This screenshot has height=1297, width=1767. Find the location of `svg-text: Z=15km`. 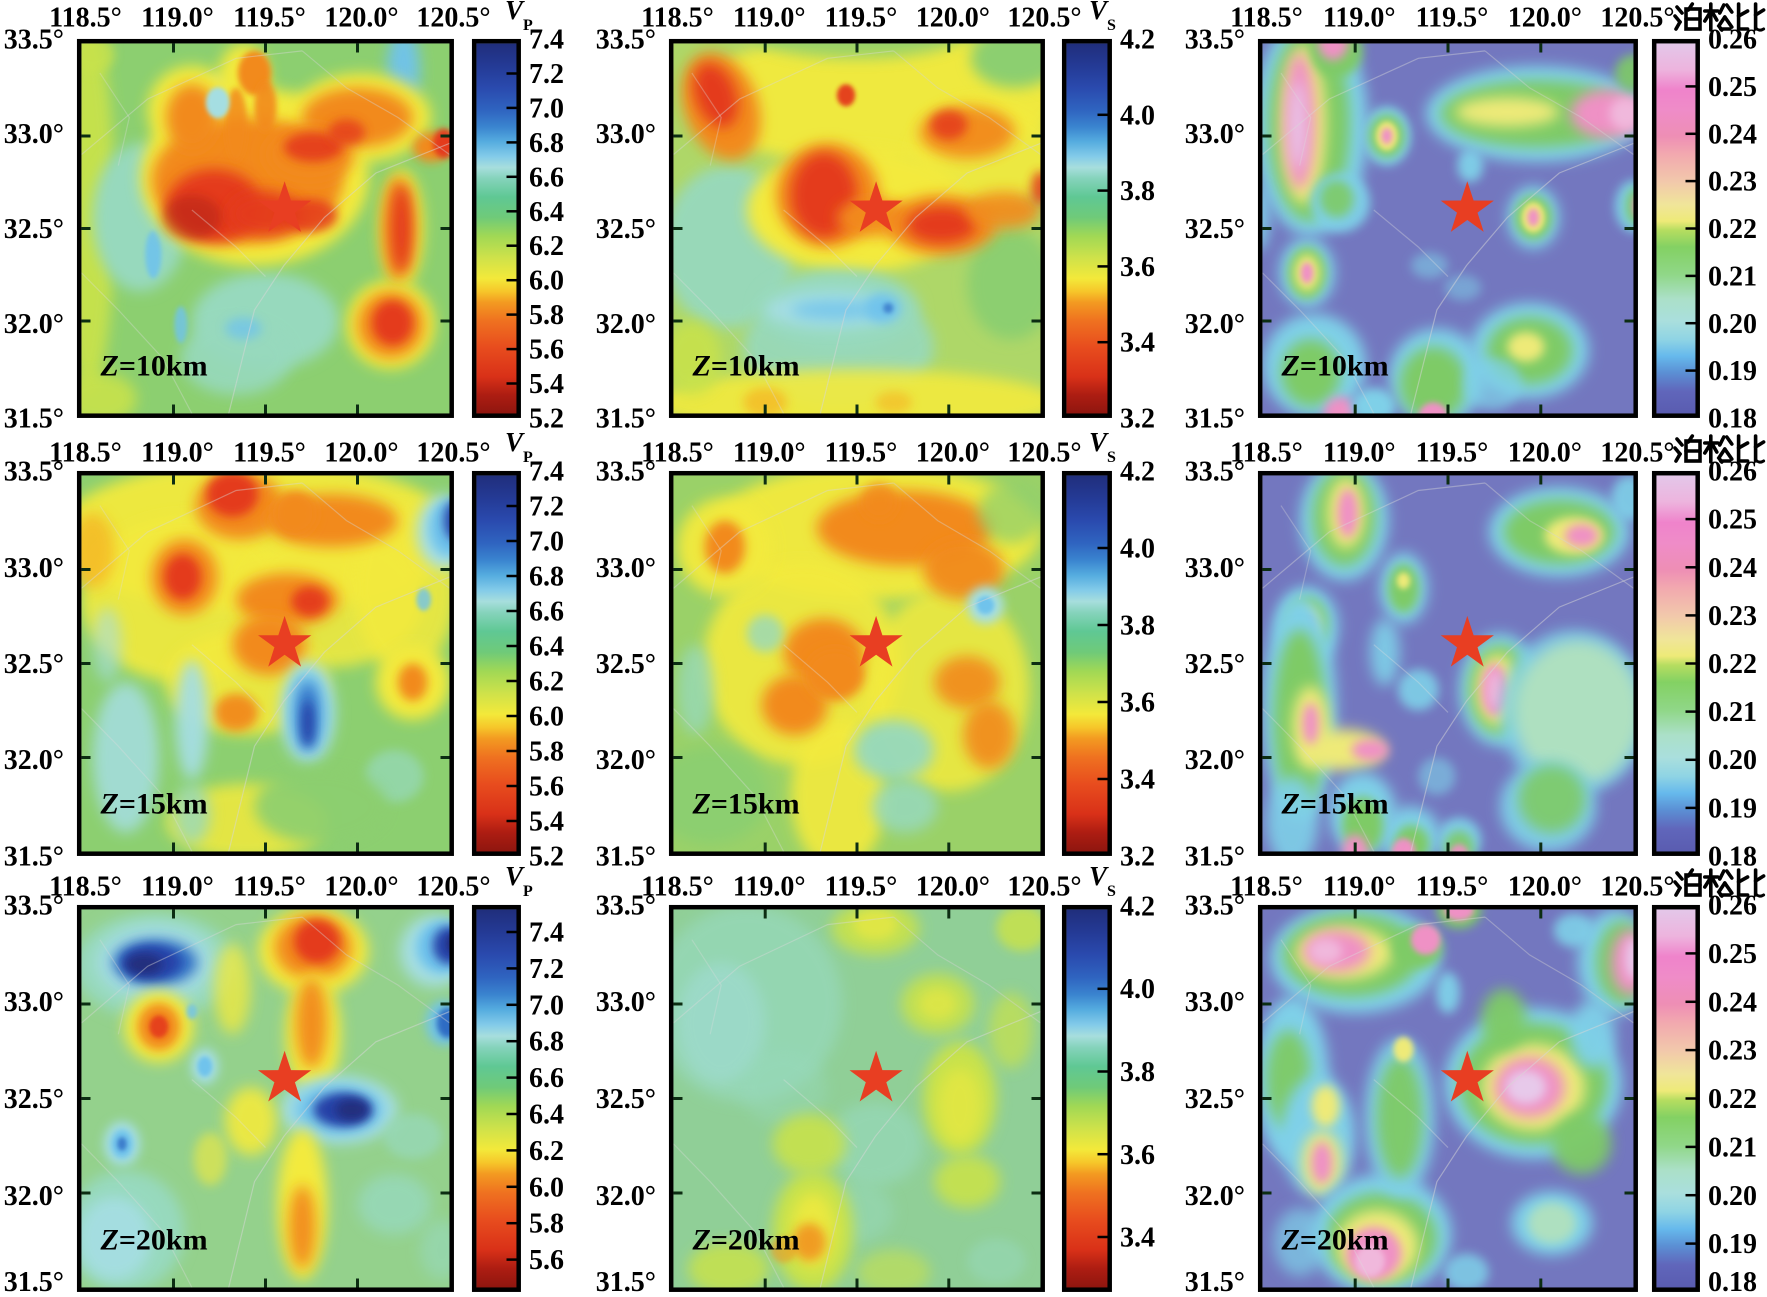

svg-text: Z=15km is located at coordinates (154, 804).